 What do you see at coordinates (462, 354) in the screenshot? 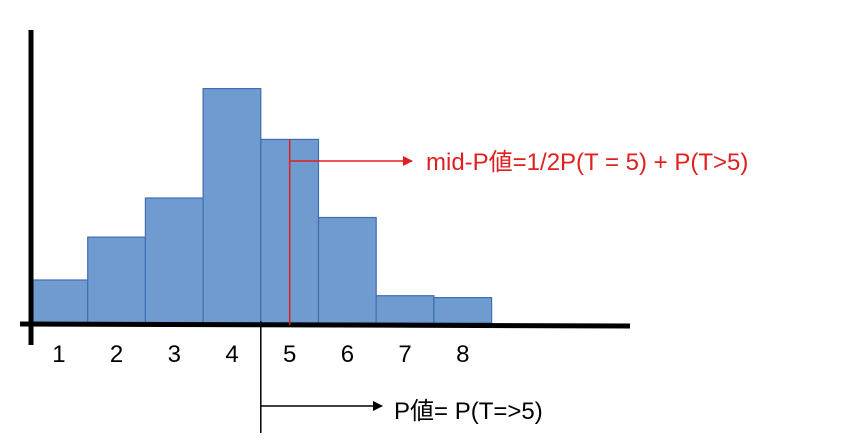
I see `x-tick-label-8: 8` at bounding box center [462, 354].